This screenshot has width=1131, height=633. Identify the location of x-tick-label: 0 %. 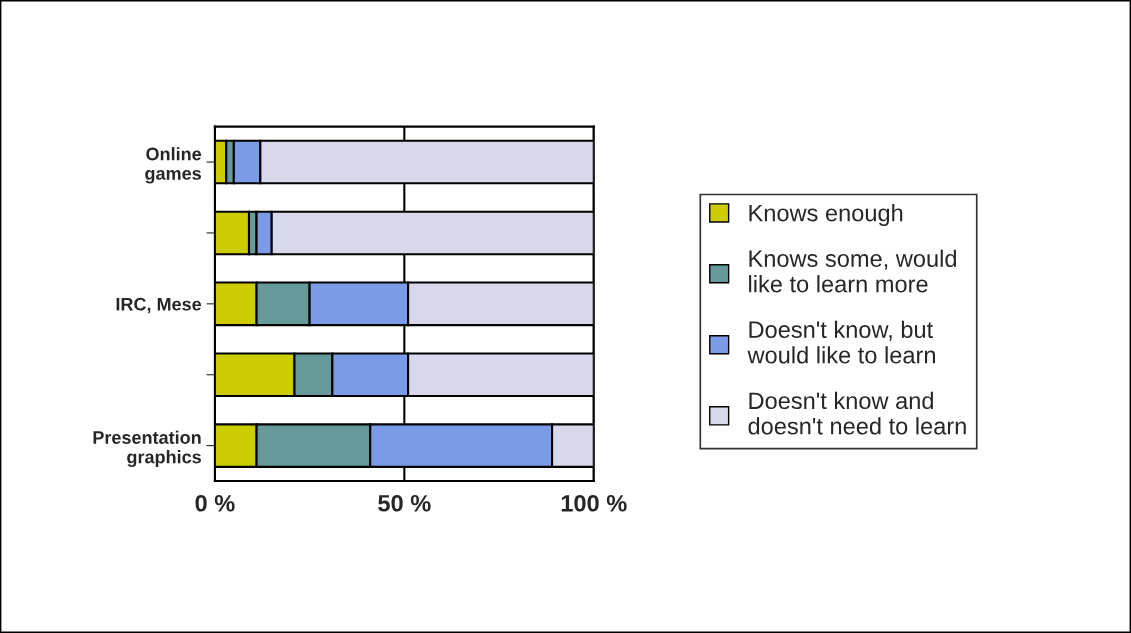
(215, 503).